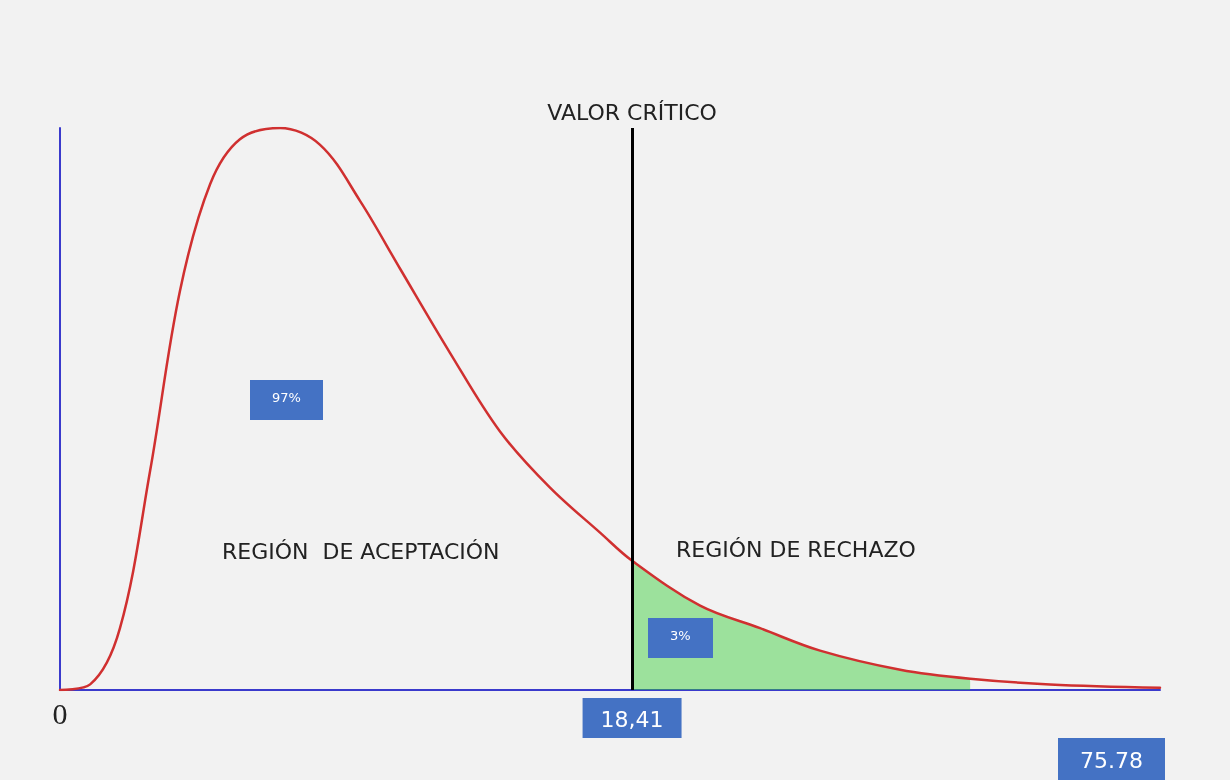 This screenshot has height=780, width=1230. What do you see at coordinates (632, 112) in the screenshot?
I see `ref-line-label: VALOR CRÍTICO` at bounding box center [632, 112].